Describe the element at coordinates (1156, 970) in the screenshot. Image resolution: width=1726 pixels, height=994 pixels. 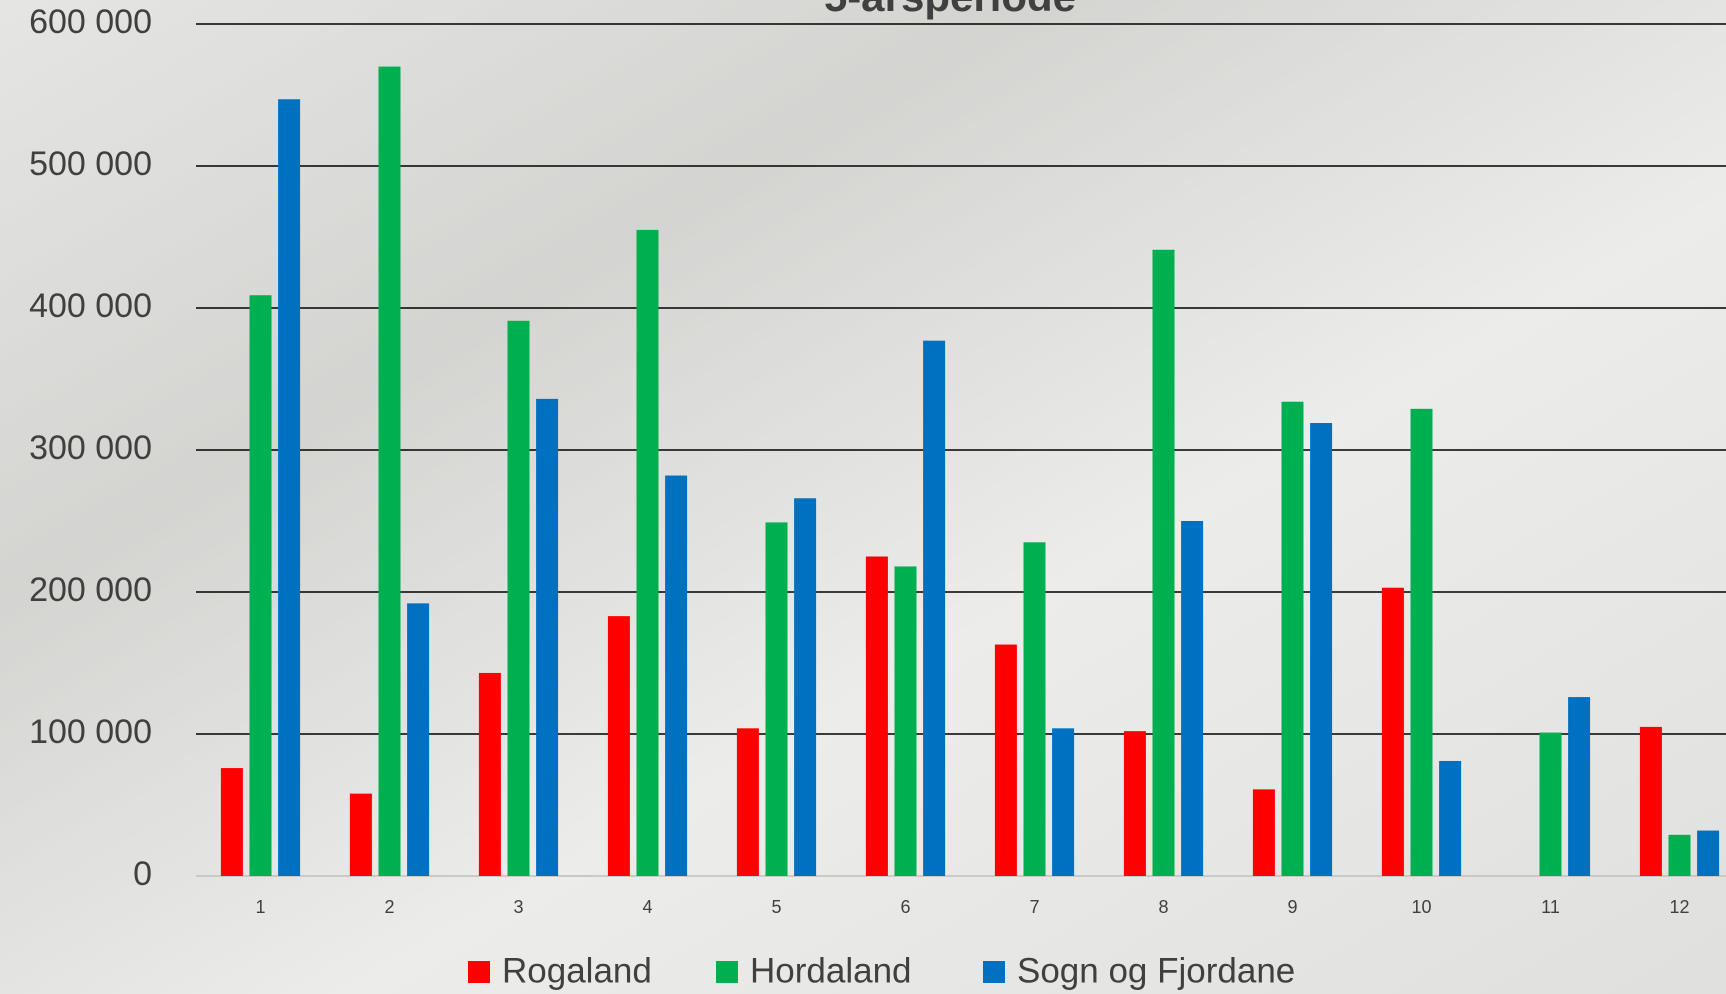
I see `legend-label: Sogn og Fjordane` at that location.